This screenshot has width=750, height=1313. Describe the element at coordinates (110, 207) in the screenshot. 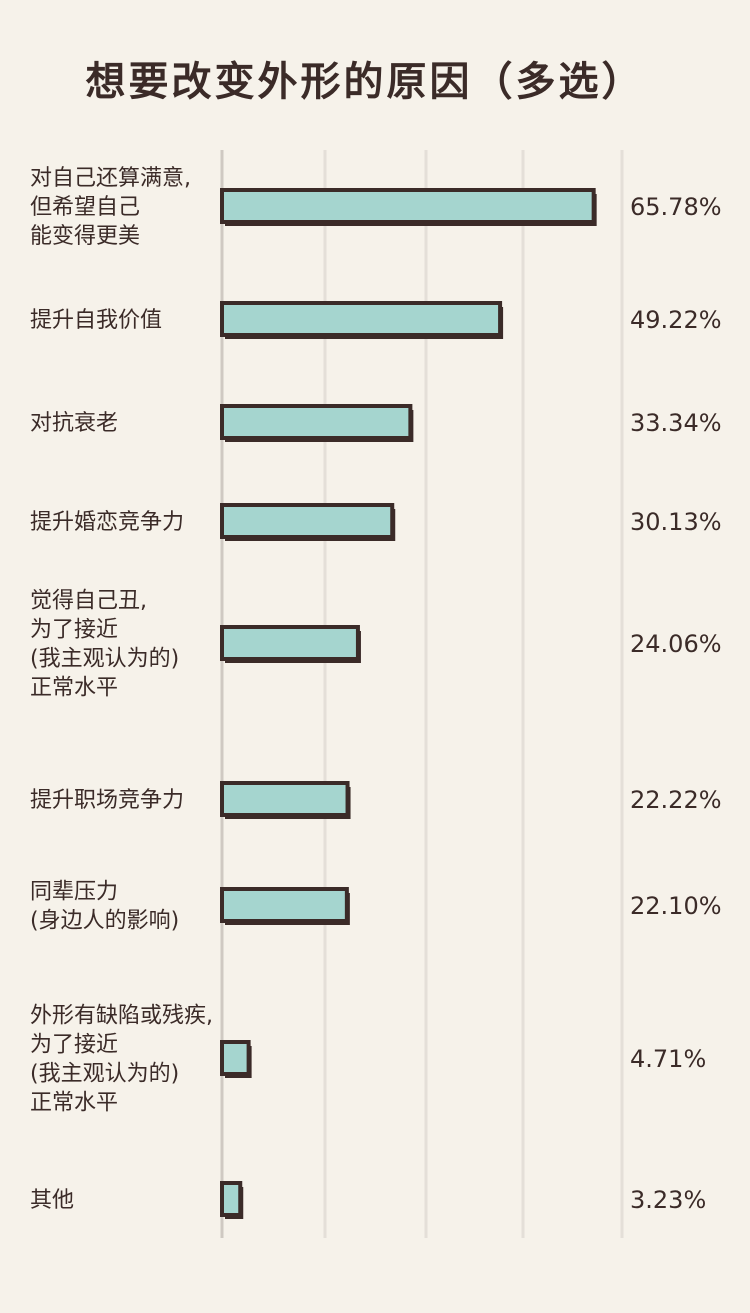

I see `category-label: 对自己还算满意,但希望自己能变得更美` at that location.